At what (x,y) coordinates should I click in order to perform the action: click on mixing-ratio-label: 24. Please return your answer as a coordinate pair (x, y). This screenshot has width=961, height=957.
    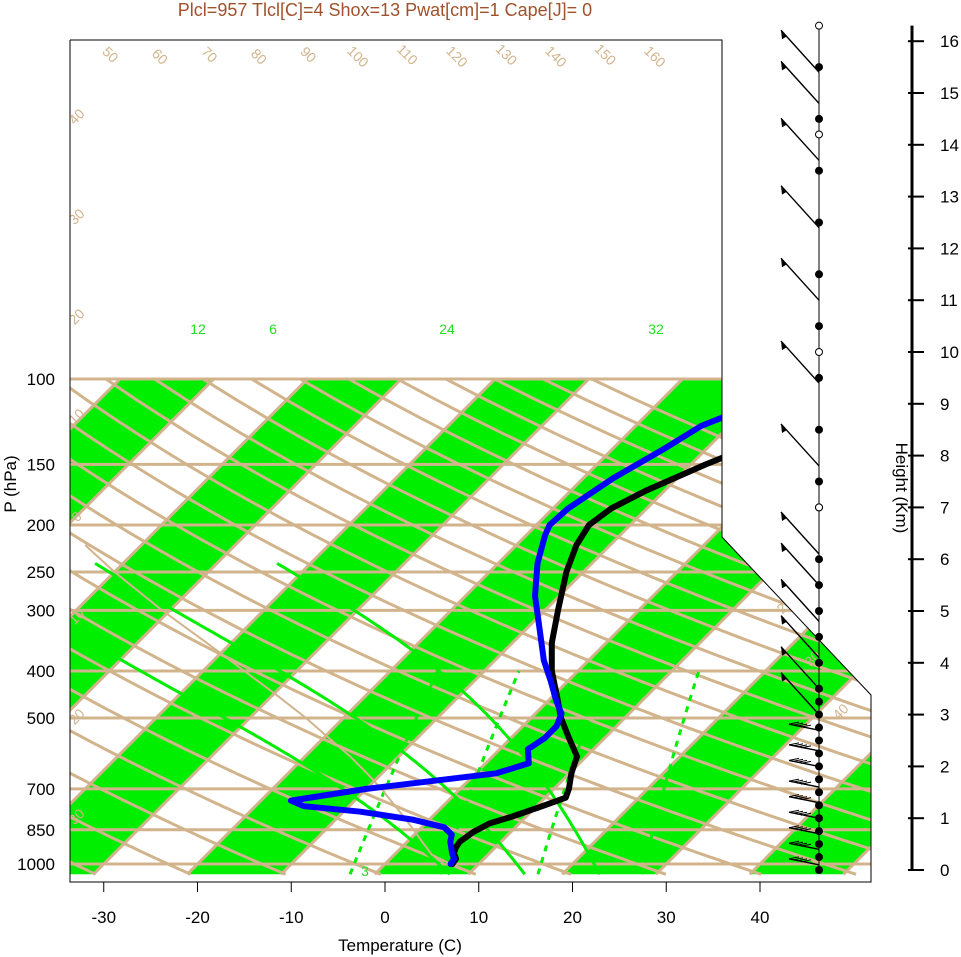
    Looking at the image, I should click on (447, 329).